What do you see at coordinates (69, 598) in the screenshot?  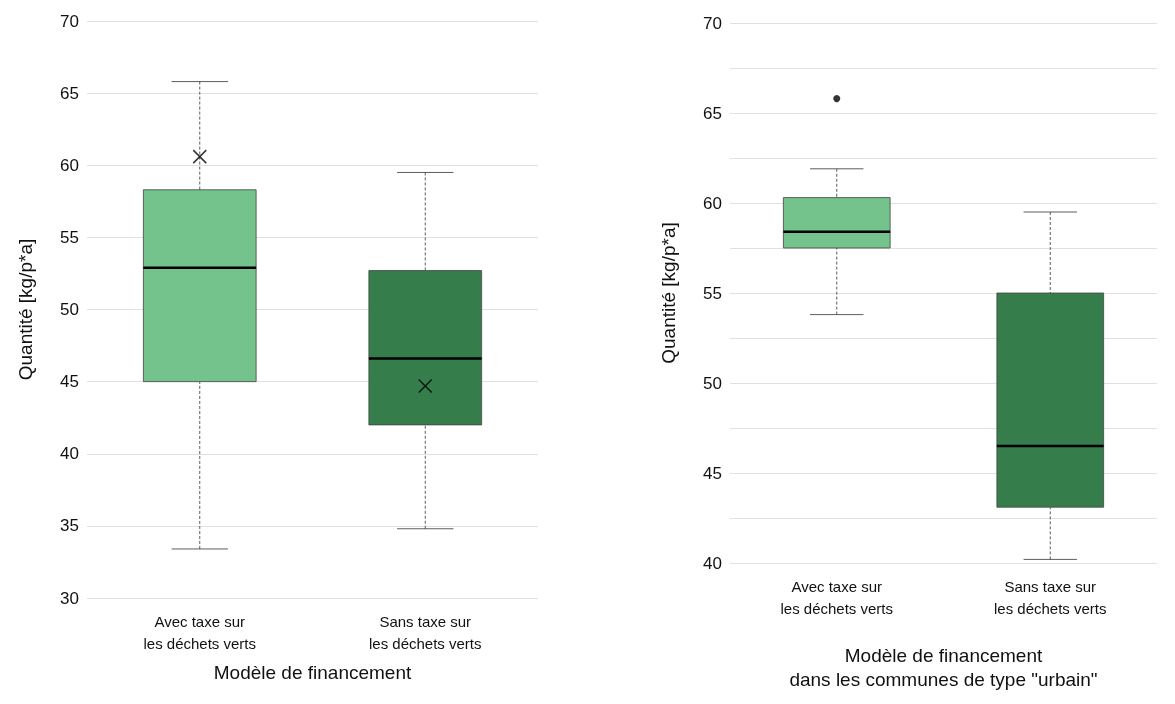 I see `y-tick-label: 30` at bounding box center [69, 598].